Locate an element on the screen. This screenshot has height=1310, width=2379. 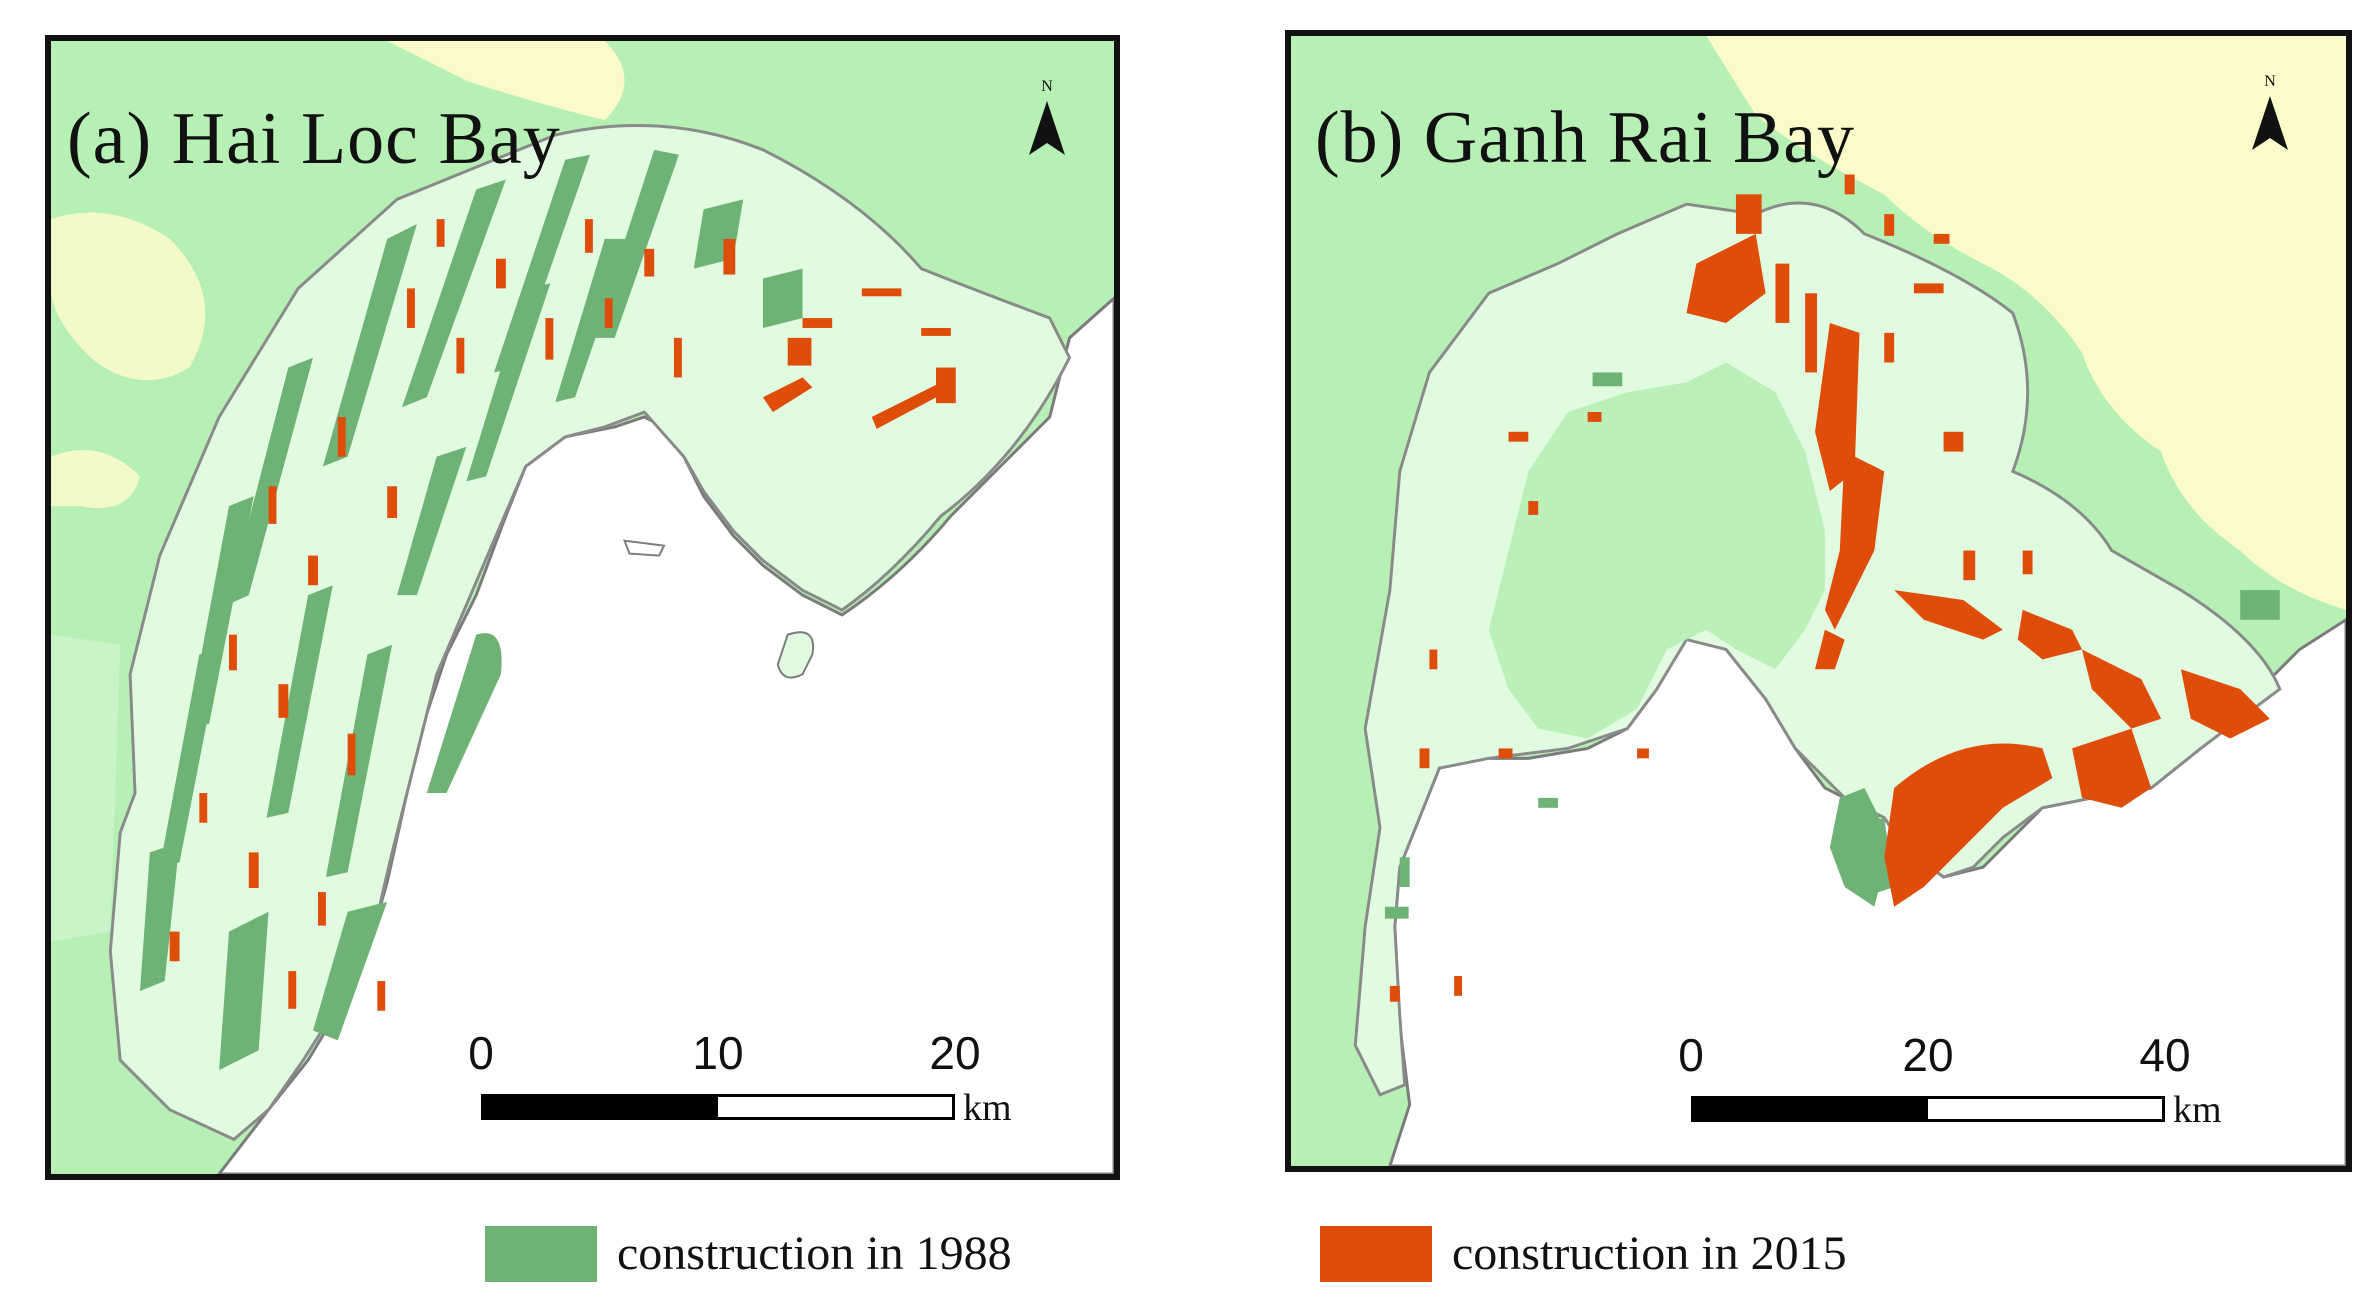
legend-label: construction in 2015 is located at coordinates (1649, 1253).